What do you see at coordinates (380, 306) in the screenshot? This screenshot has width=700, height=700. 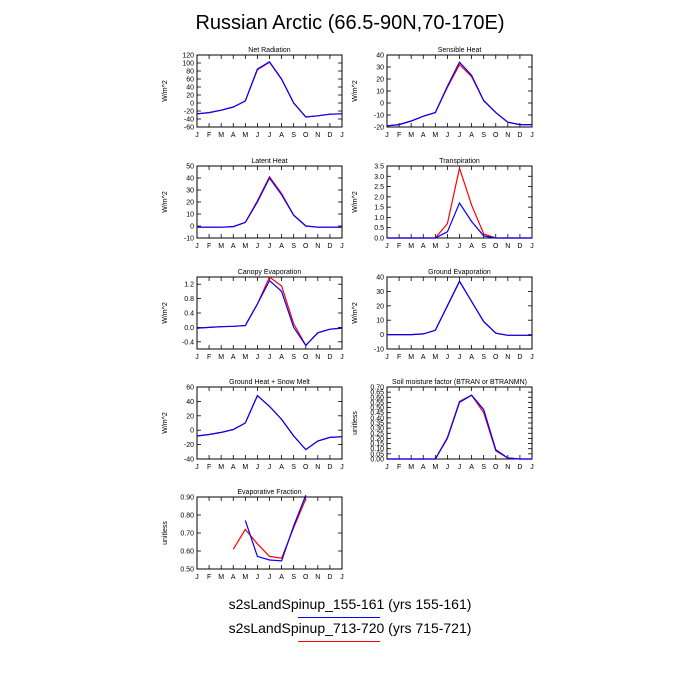 I see `y-tick-label: 20` at bounding box center [380, 306].